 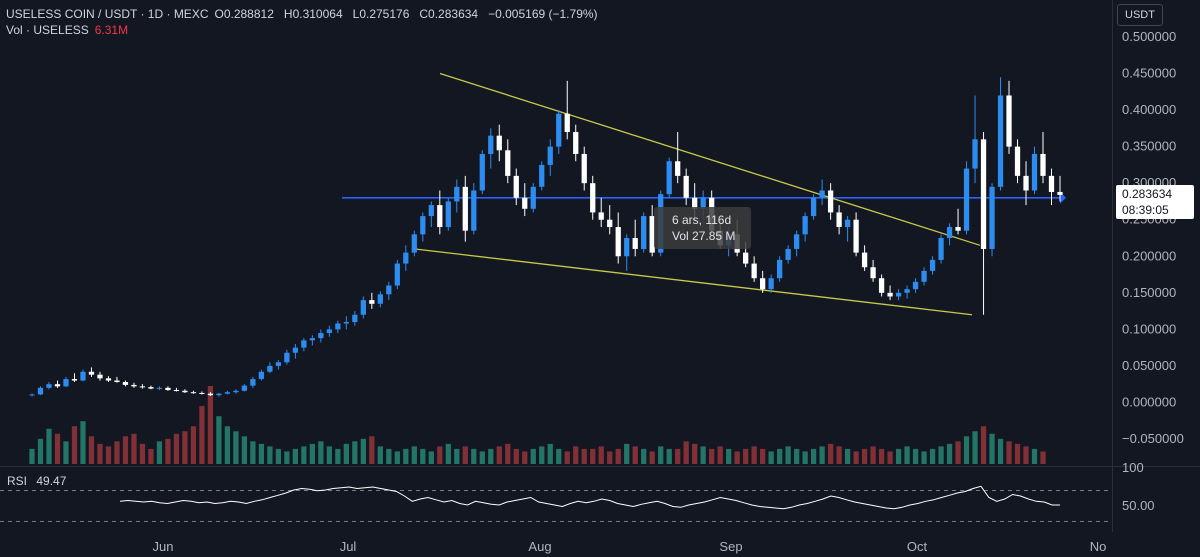 What do you see at coordinates (1155, 202) in the screenshot?
I see `last-price-tag: 0.283634 08:39:05` at bounding box center [1155, 202].